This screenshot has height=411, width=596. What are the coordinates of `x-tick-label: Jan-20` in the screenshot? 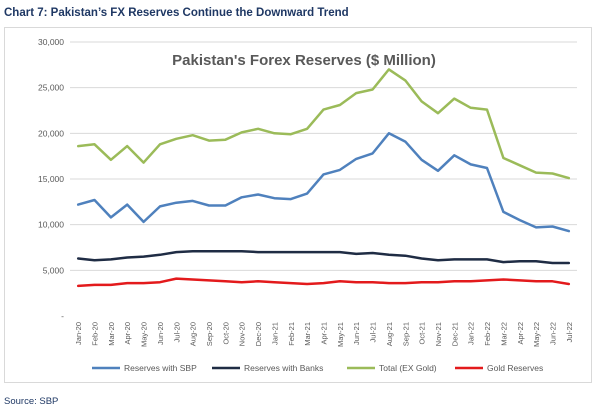 It's located at (78, 333).